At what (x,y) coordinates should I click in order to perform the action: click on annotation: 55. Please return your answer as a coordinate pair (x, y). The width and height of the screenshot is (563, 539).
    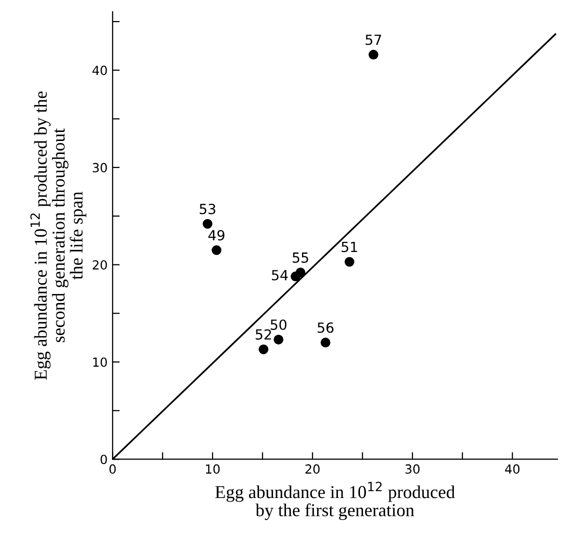
    Looking at the image, I should click on (300, 257).